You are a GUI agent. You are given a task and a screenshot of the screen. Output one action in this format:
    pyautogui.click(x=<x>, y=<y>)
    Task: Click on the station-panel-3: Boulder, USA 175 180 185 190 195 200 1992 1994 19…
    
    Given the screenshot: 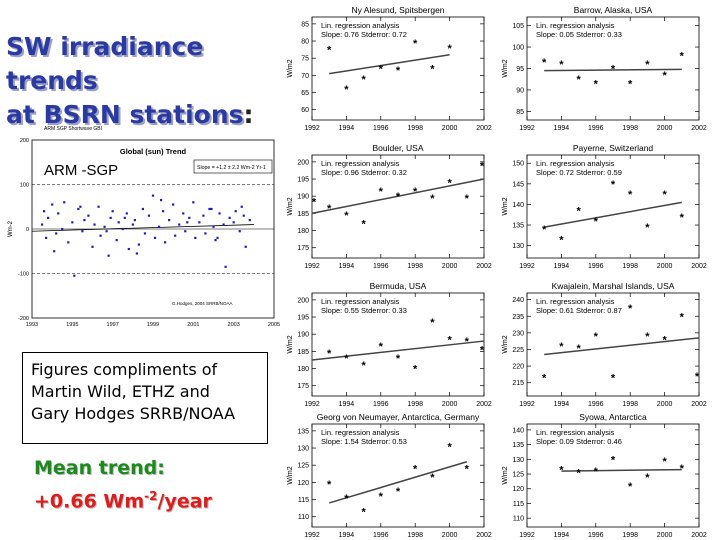 What is the action you would take?
    pyautogui.click(x=389, y=206)
    